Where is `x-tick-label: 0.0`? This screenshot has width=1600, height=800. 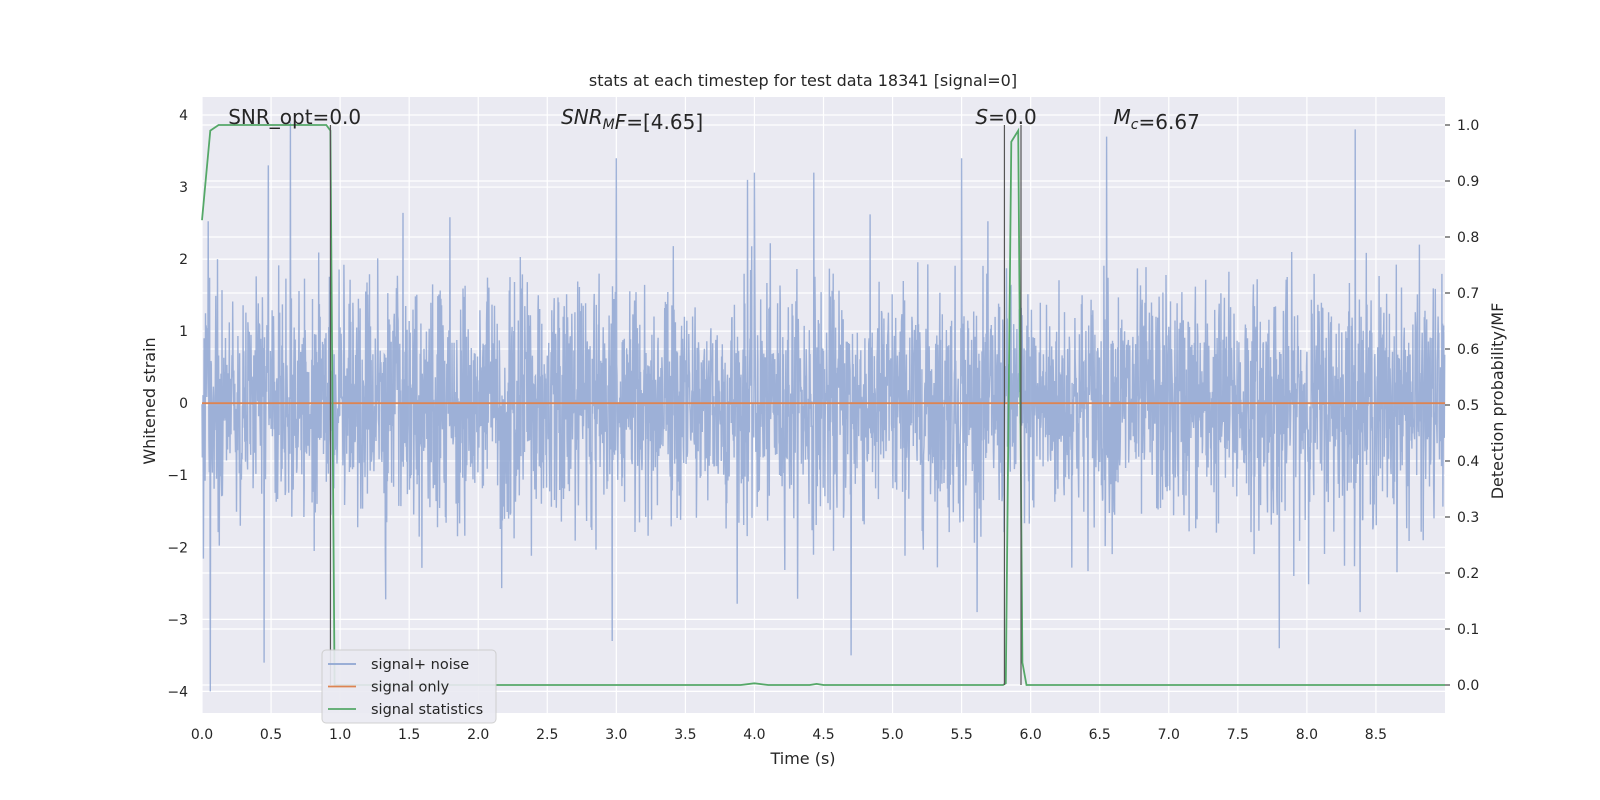 x-tick-label: 0.0 is located at coordinates (202, 735).